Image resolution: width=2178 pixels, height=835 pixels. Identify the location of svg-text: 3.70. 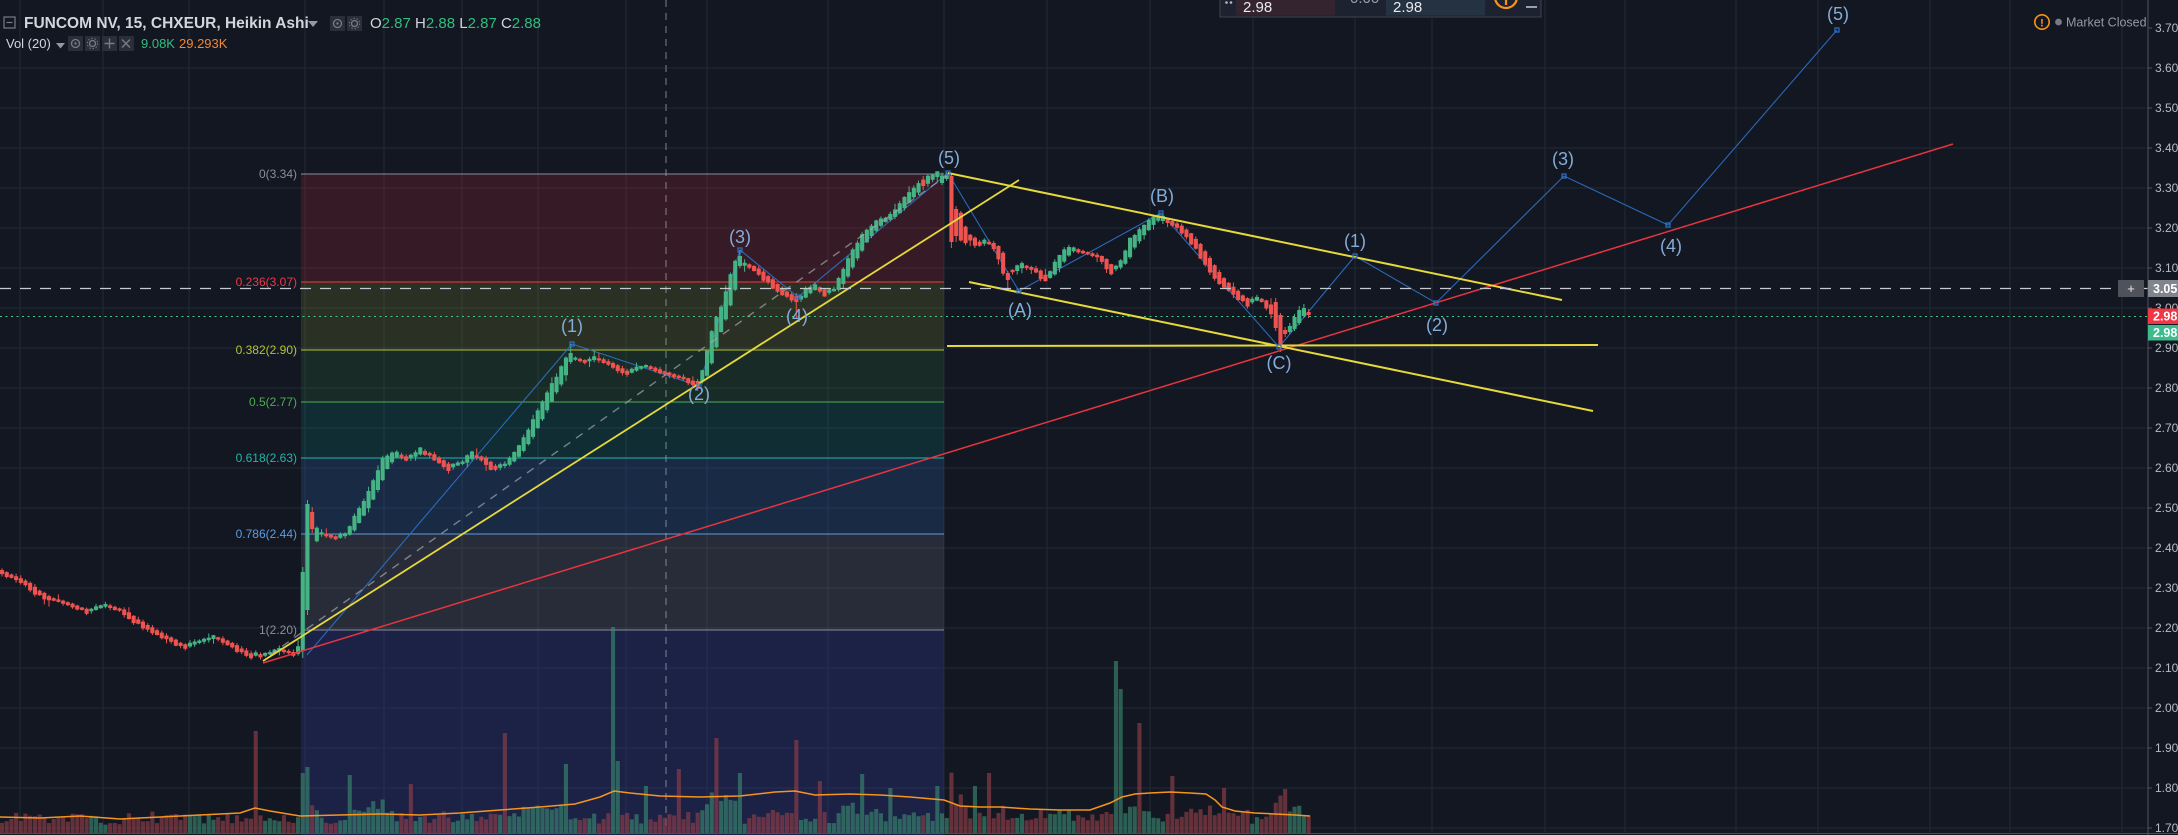
(2166, 28).